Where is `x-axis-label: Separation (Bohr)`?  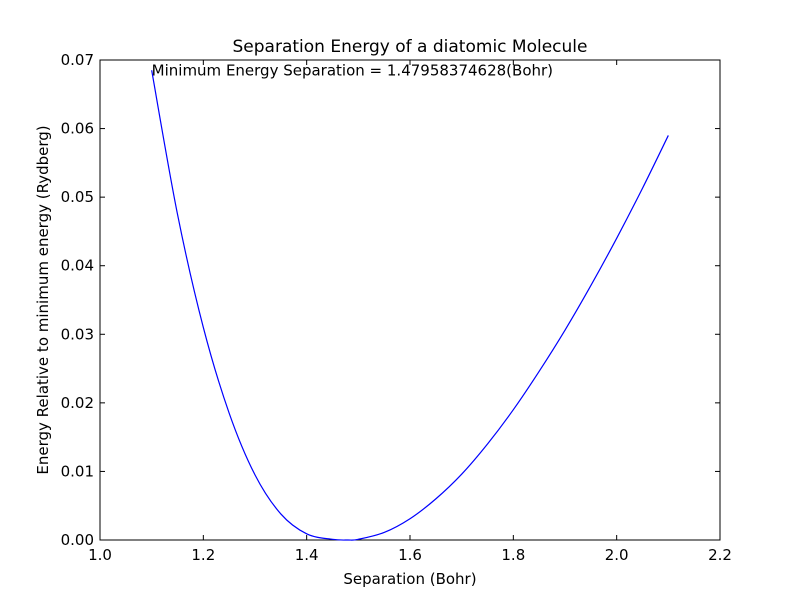 x-axis-label: Separation (Bohr) is located at coordinates (409, 579).